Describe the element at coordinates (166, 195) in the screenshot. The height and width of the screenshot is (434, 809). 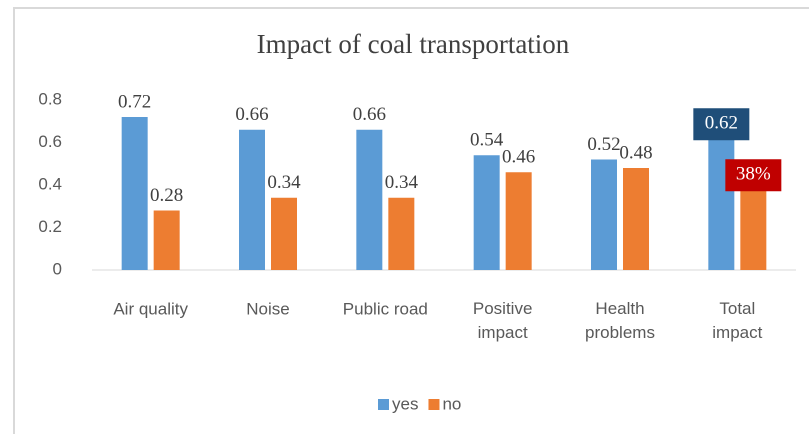
I see `value-label: 0.28` at that location.